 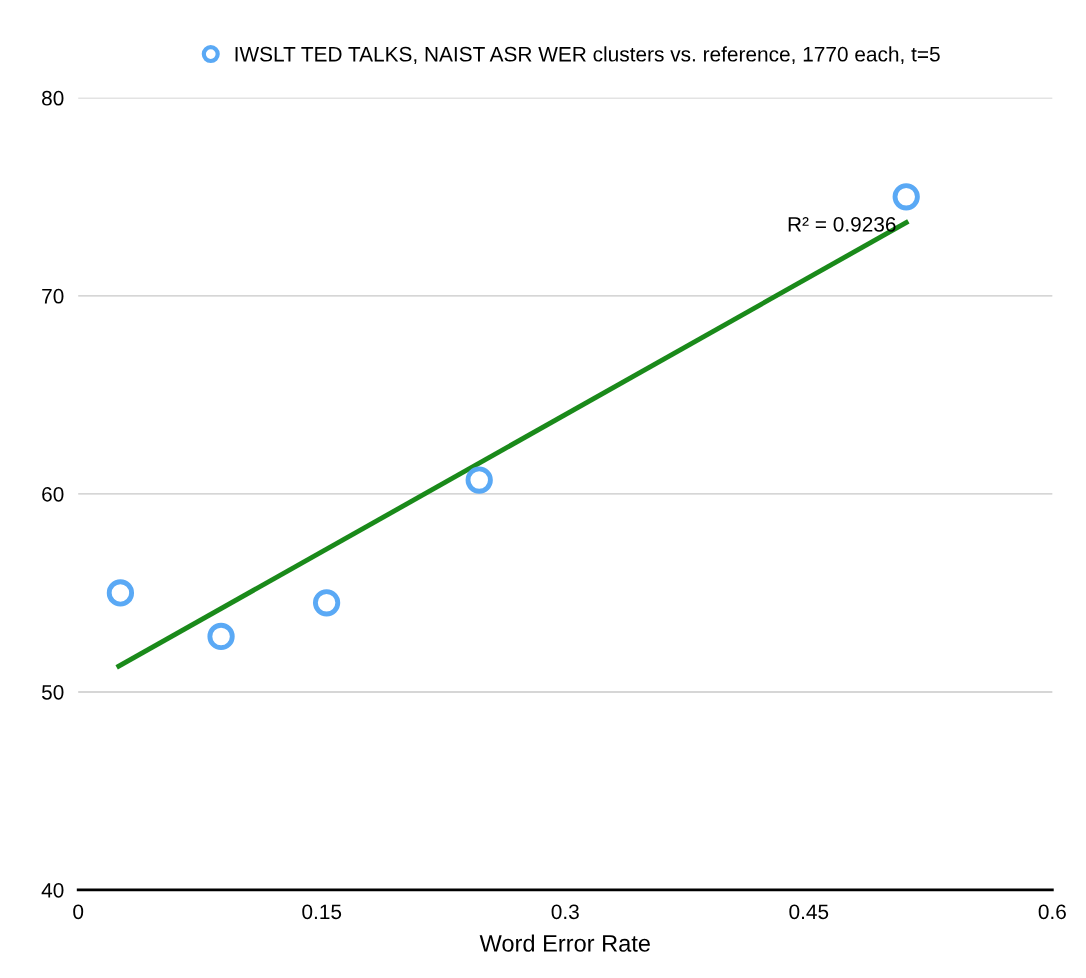 What do you see at coordinates (809, 912) in the screenshot?
I see `x-tick-label: 0.45` at bounding box center [809, 912].